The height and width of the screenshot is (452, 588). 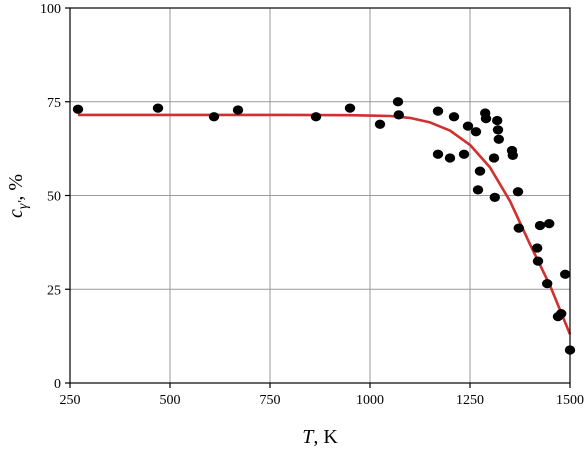 I want to click on x-tick-label: 1250, so click(x=470, y=400).